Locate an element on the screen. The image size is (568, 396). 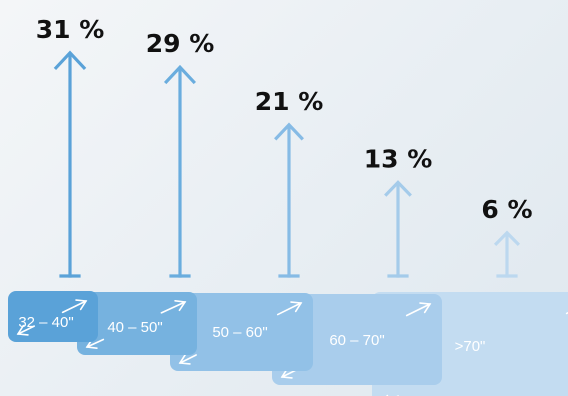
tv-icon-3: 50 – 60" is located at coordinates (241, 332).